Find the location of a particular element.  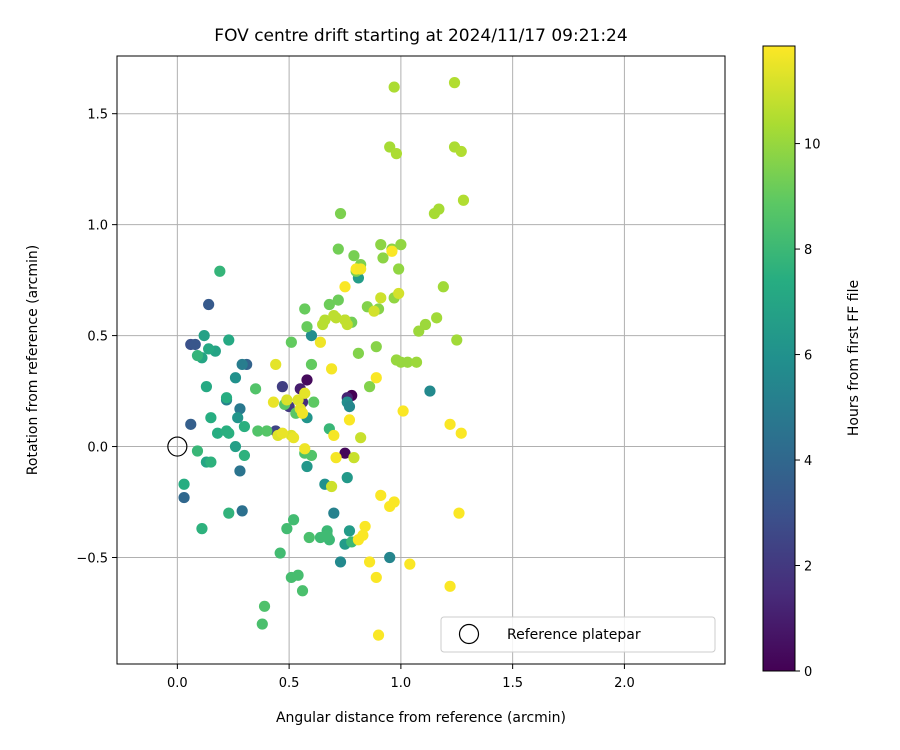

y-tick-label: 0.5 is located at coordinates (97, 337).